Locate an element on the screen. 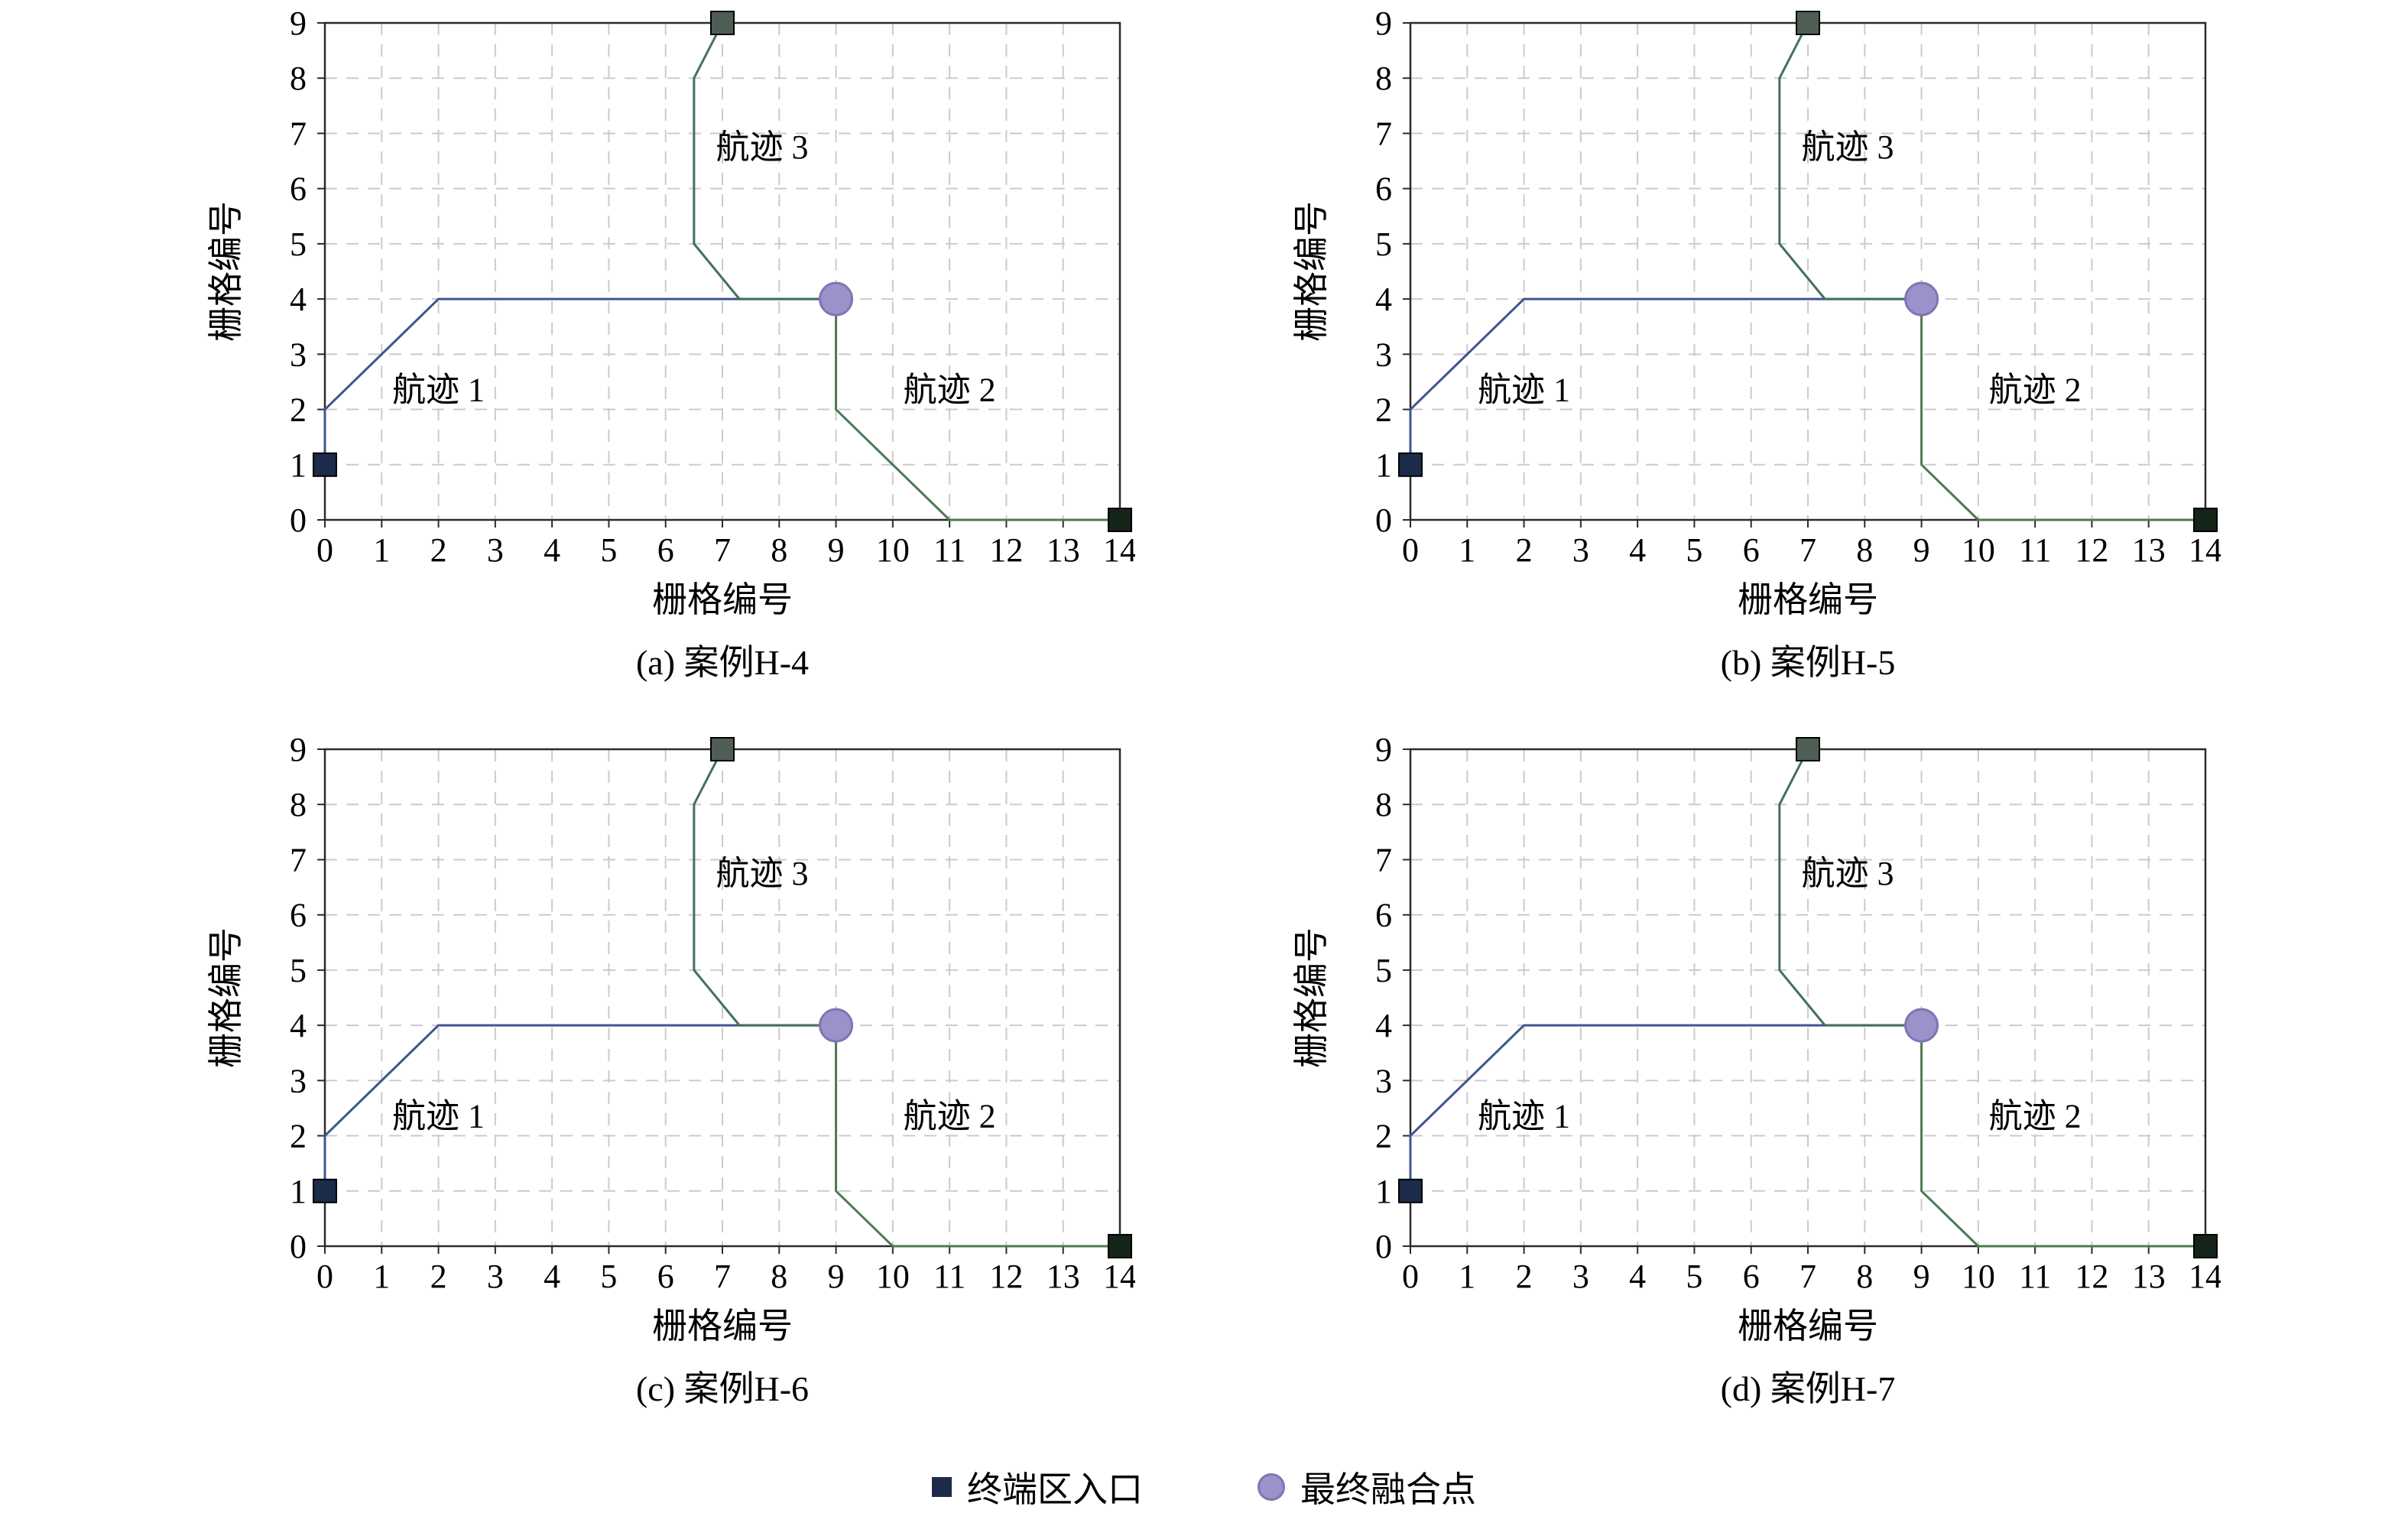 The image size is (2408, 1526). legend-item-merge: 最终融合点 is located at coordinates (1367, 1487).